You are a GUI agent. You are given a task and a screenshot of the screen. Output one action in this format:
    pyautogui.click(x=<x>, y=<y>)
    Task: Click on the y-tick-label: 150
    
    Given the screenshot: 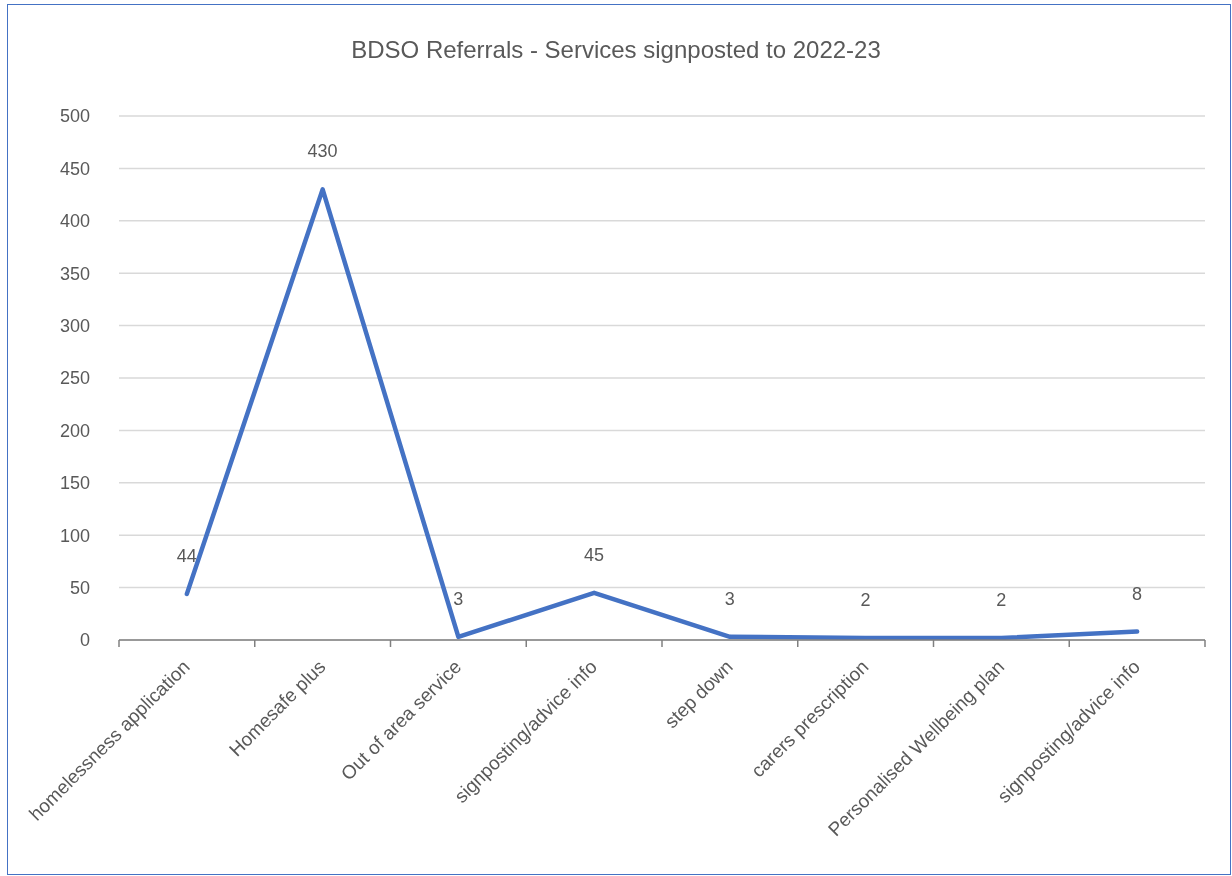 What is the action you would take?
    pyautogui.click(x=74, y=483)
    